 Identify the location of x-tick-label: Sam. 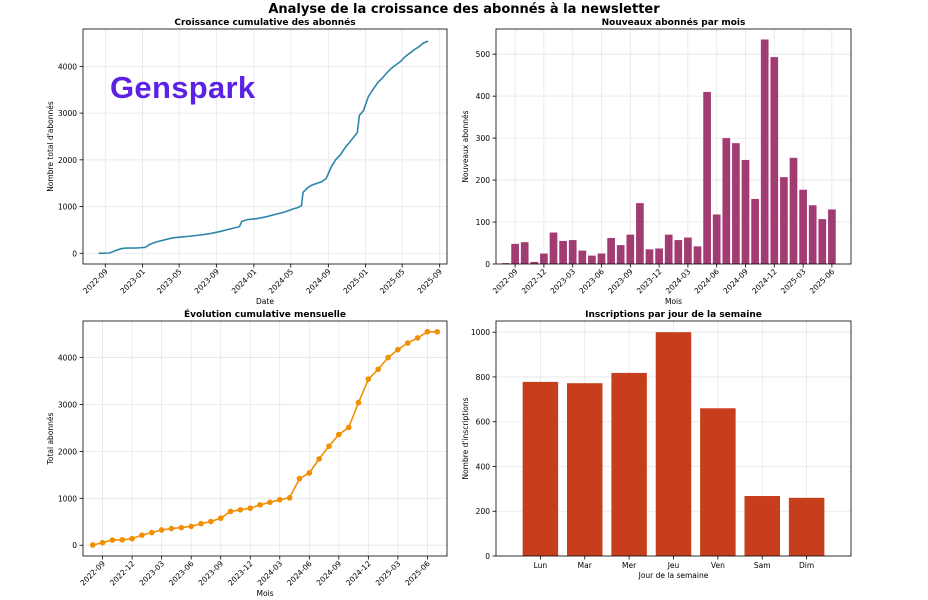
(762, 565).